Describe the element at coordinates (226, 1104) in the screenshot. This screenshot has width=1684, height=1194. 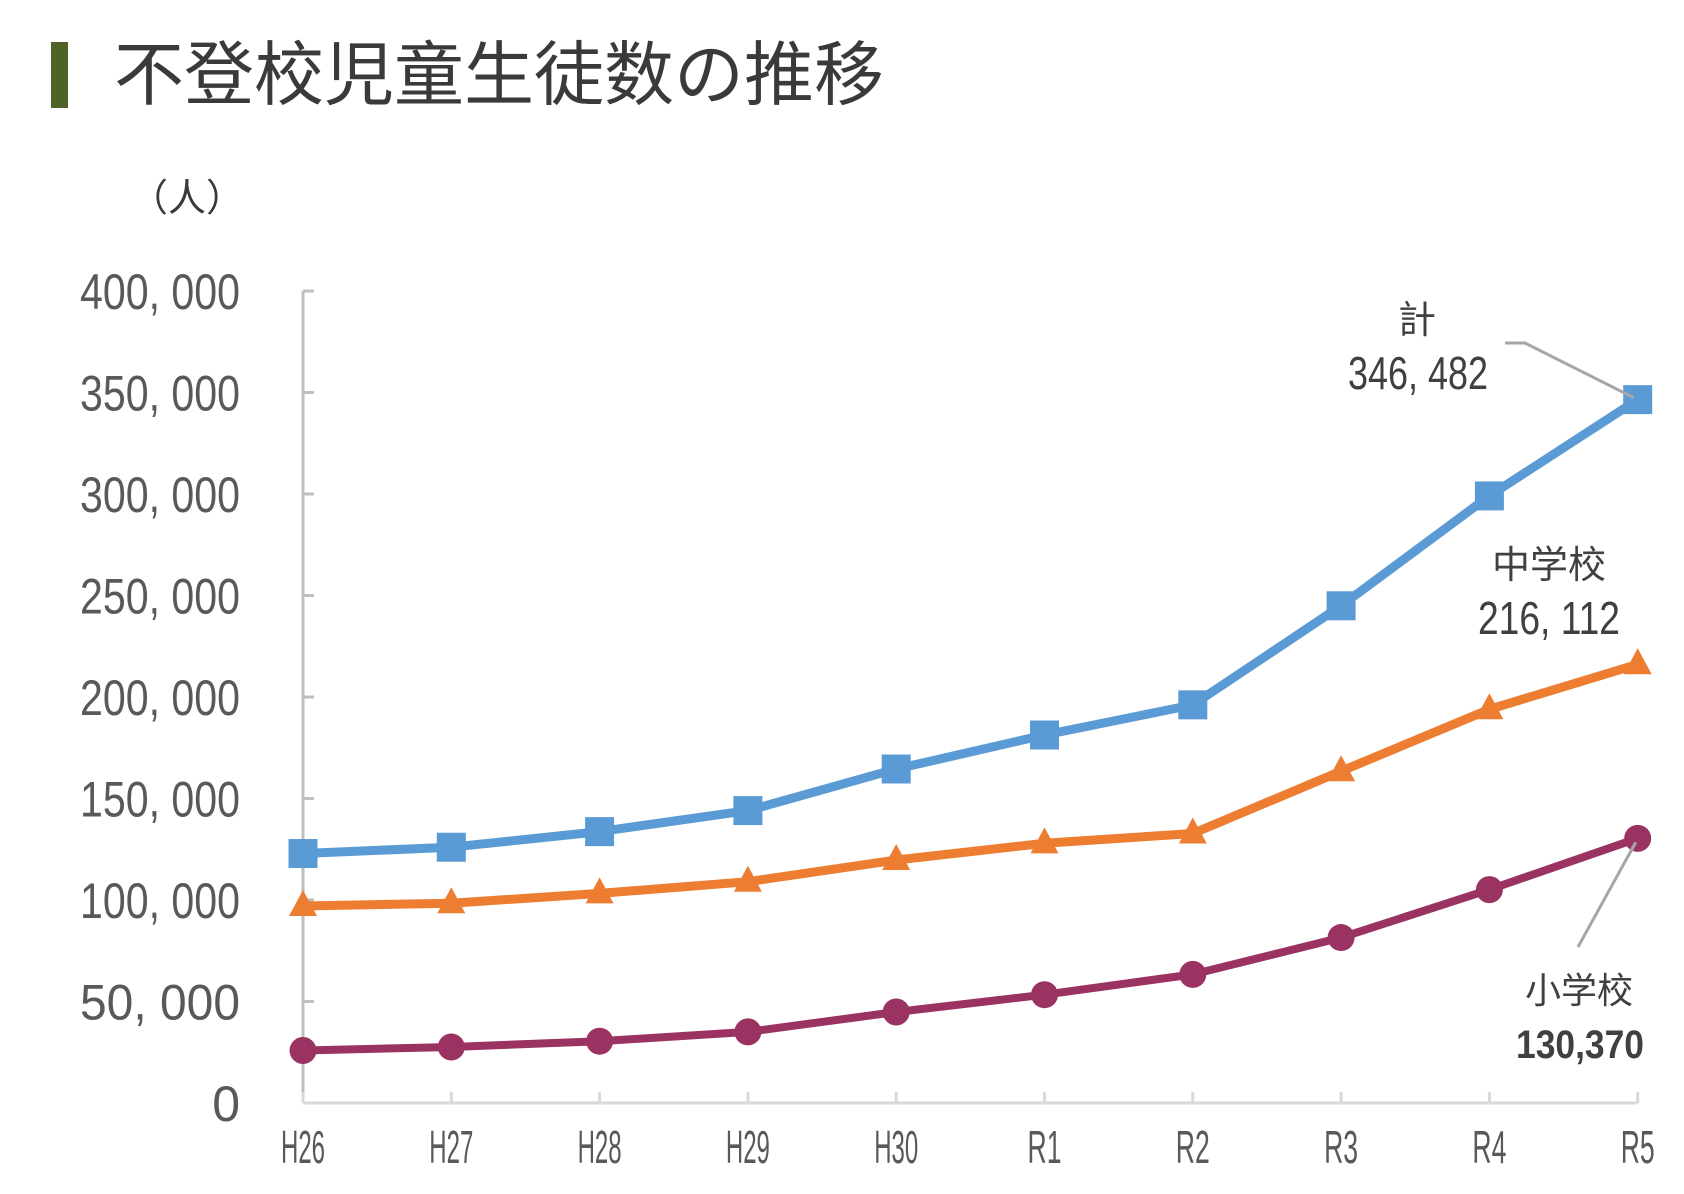
I see `y-tick-label: 0` at that location.